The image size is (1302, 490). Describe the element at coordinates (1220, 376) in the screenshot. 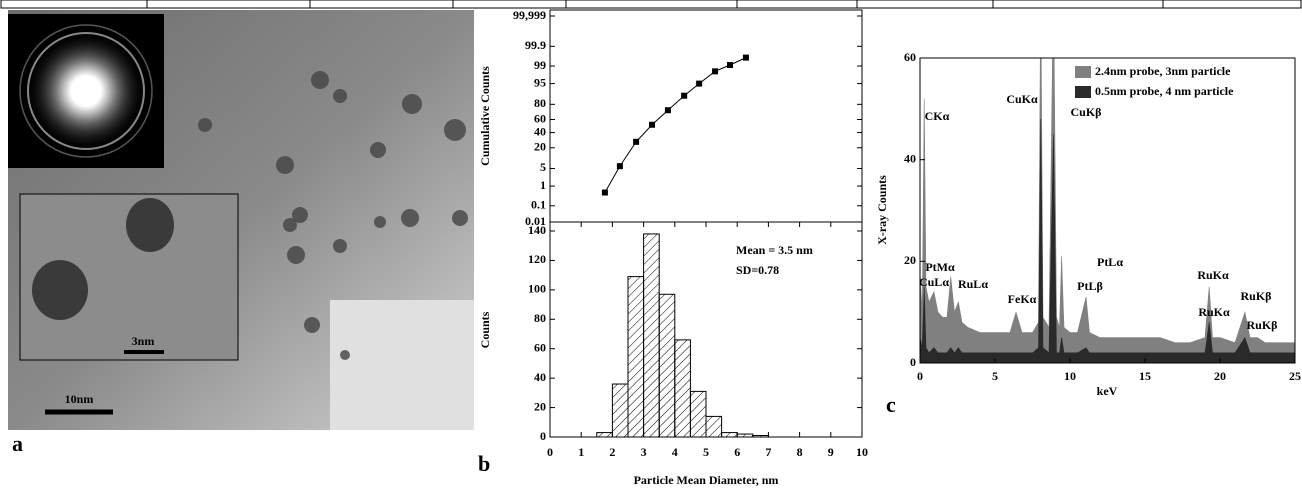

I see `x-tick-label: 20` at that location.